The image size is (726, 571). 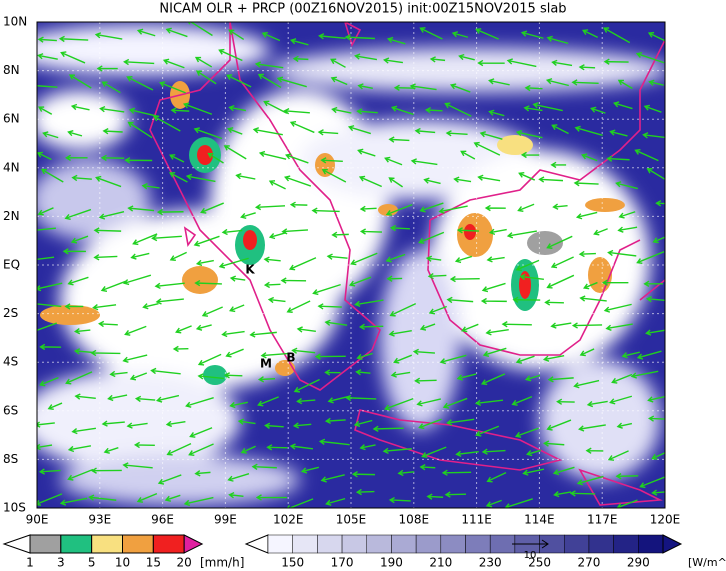 What do you see at coordinates (414, 520) in the screenshot?
I see `lon-label: 108E` at bounding box center [414, 520].